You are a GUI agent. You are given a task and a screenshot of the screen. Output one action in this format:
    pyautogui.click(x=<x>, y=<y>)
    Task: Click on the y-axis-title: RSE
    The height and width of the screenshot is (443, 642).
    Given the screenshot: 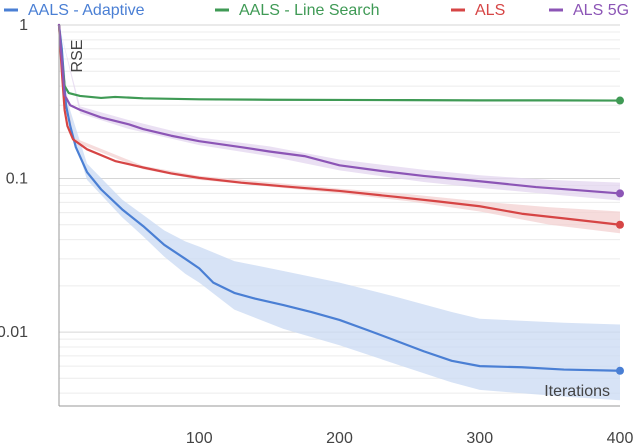 What is the action you would take?
    pyautogui.click(x=77, y=56)
    